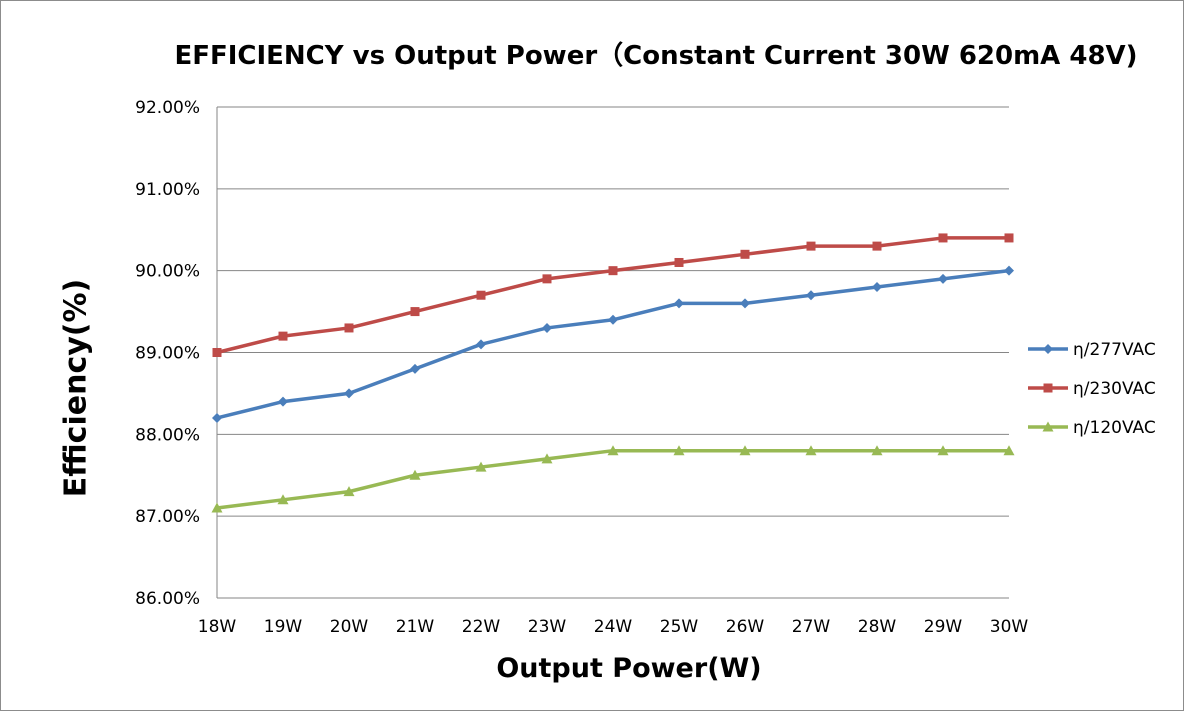 The width and height of the screenshot is (1184, 712). What do you see at coordinates (167, 435) in the screenshot?
I see `y-tick-label: 88.00%` at bounding box center [167, 435].